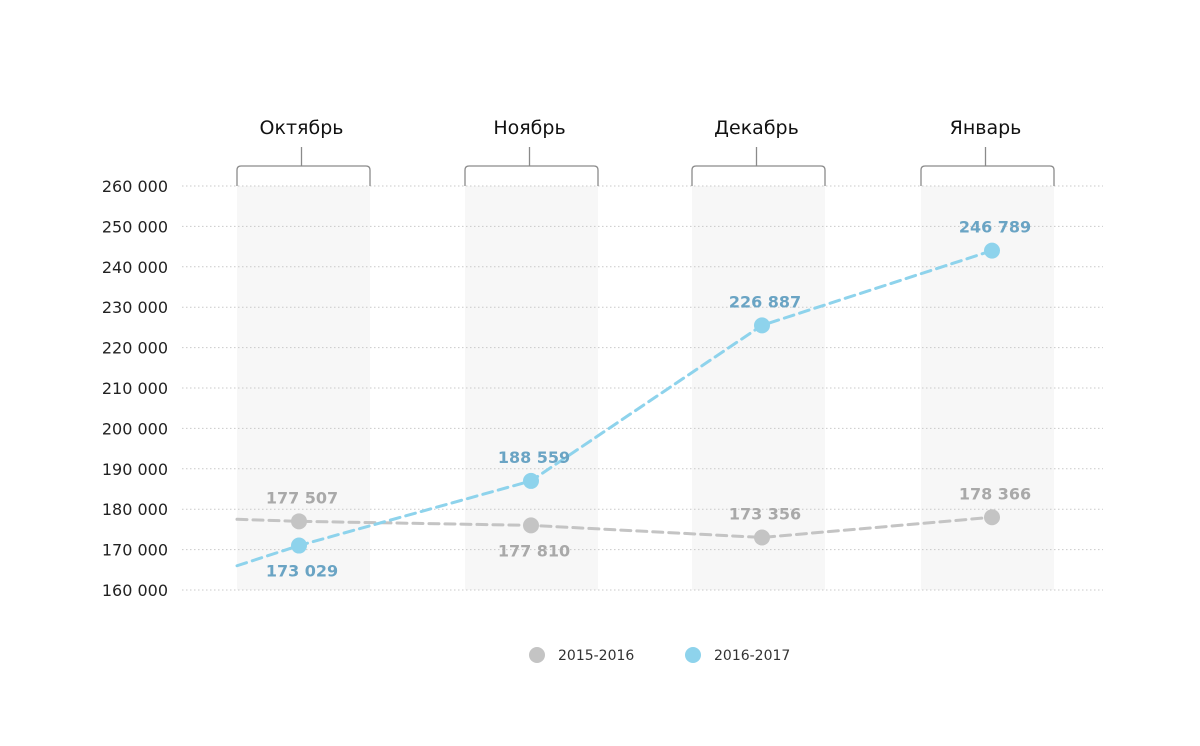 The height and width of the screenshot is (746, 1200). What do you see at coordinates (135, 590) in the screenshot?
I see `y-tick-label: 160 000` at bounding box center [135, 590].